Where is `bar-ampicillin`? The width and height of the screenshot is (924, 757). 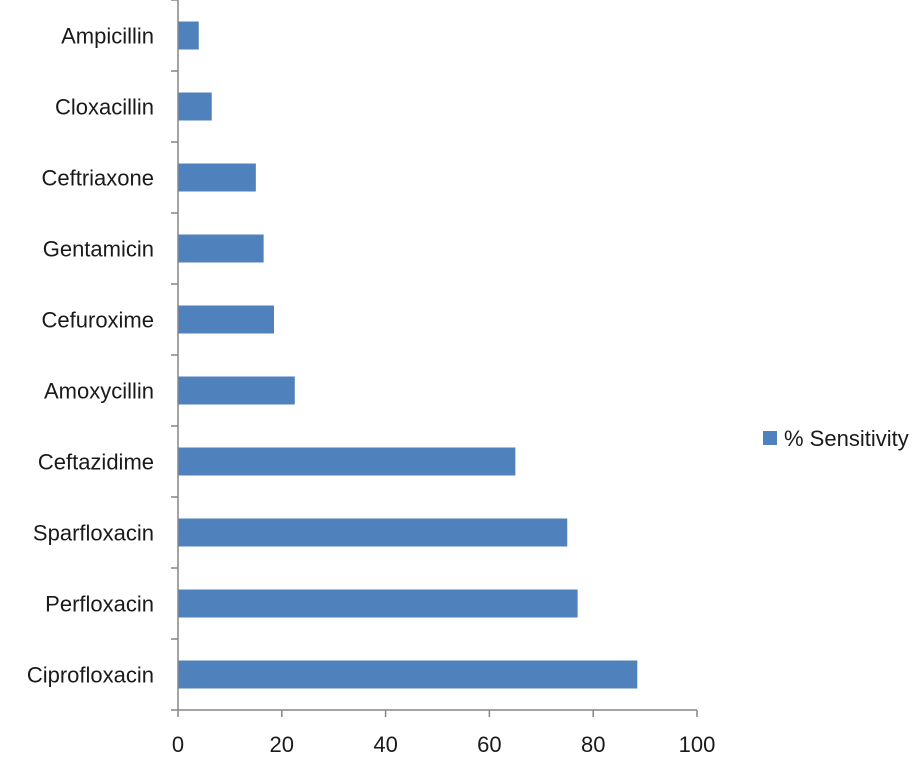
bar-ampicillin is located at coordinates (188, 35).